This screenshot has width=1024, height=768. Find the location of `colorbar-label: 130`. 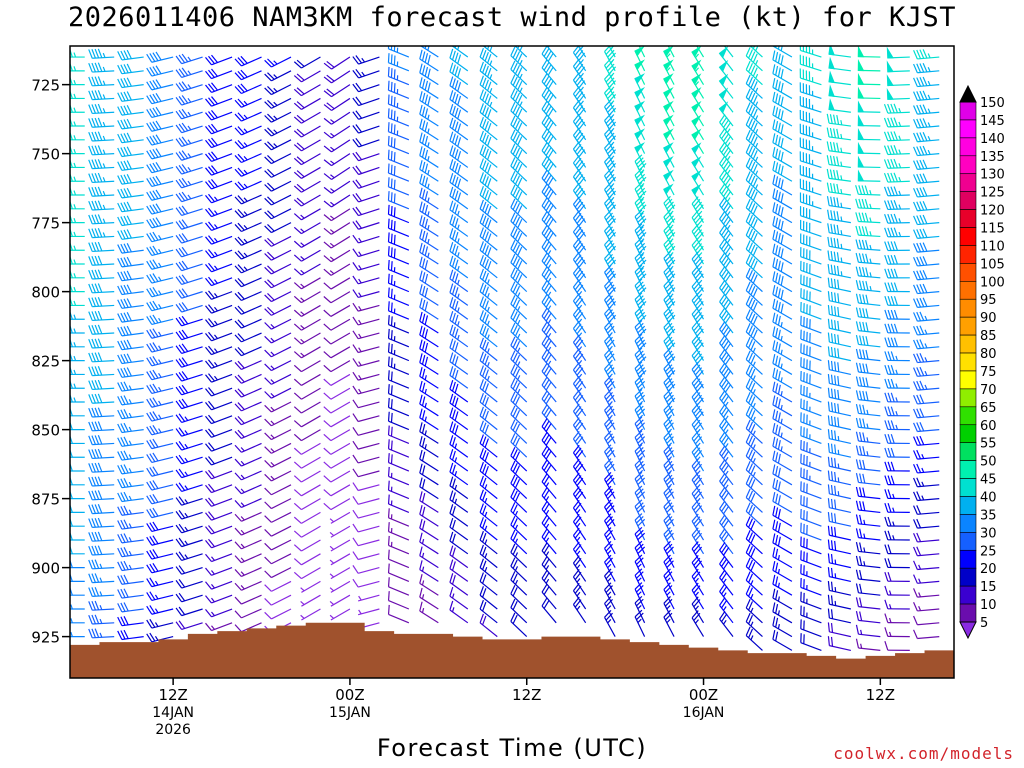

colorbar-label: 130 is located at coordinates (992, 175).